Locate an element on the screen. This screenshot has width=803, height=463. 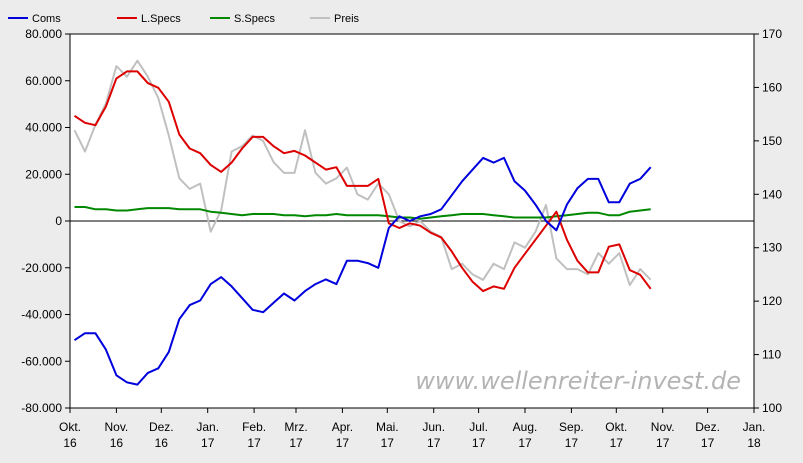
left-tick-label: -60.000 is located at coordinates (41, 361).